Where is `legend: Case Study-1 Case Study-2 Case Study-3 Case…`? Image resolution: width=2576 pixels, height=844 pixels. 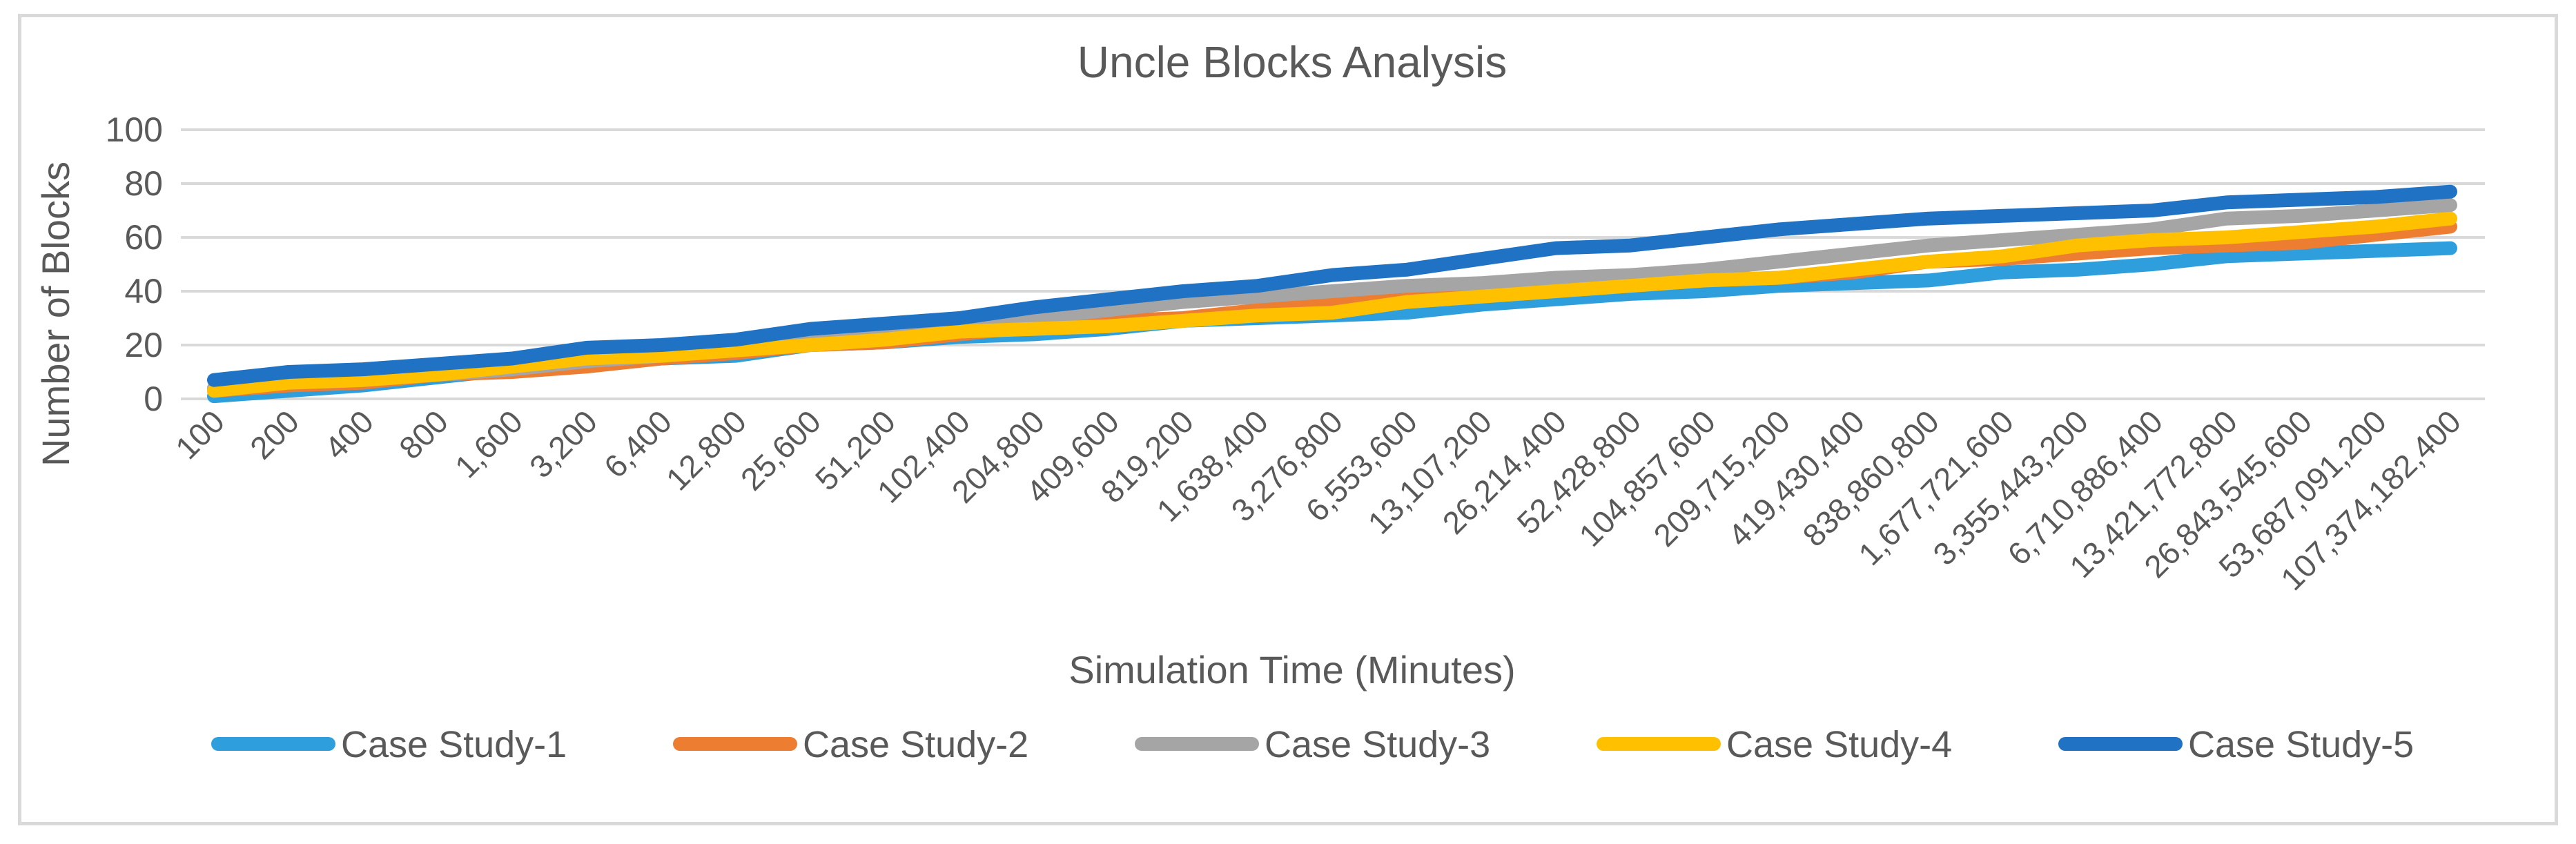
legend: Case Study-1 Case Study-2 Case Study-3 Case… is located at coordinates (1312, 745).